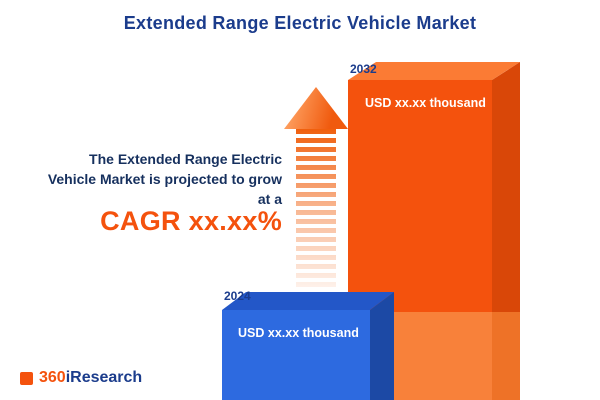 The image size is (600, 400). I want to click on cagr-highlight: CAGR xx.xx%, so click(191, 221).